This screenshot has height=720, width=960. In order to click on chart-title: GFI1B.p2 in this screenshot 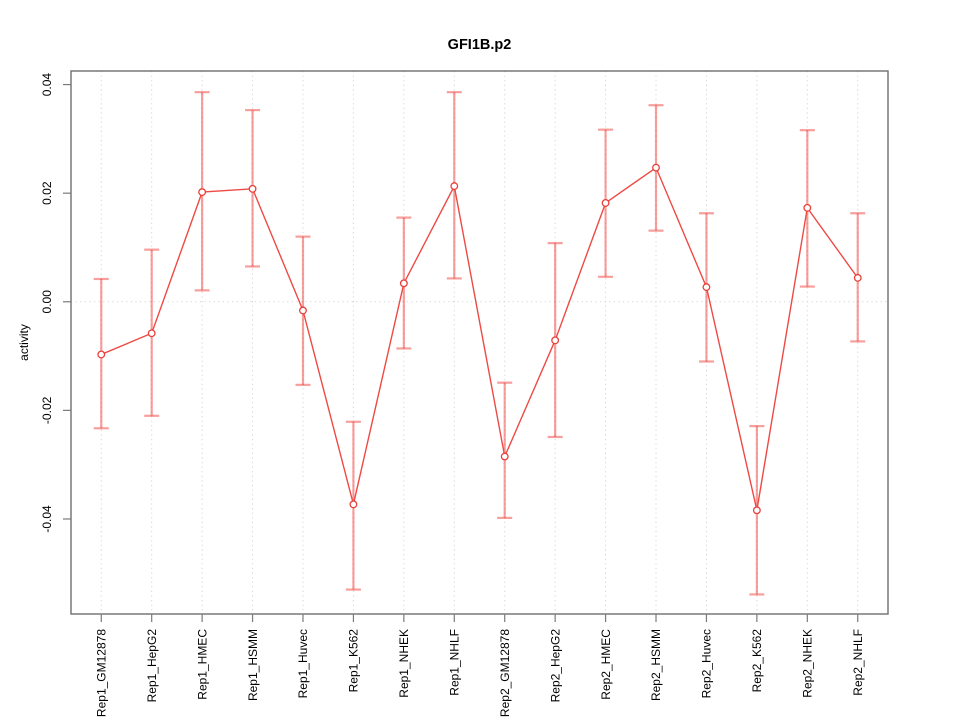, I will do `click(480, 45)`.